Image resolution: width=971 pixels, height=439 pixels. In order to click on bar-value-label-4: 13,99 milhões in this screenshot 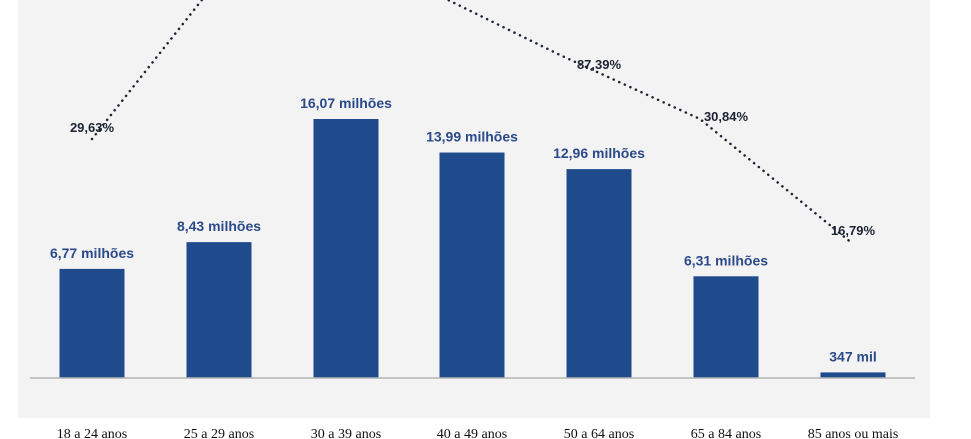, I will do `click(472, 137)`.